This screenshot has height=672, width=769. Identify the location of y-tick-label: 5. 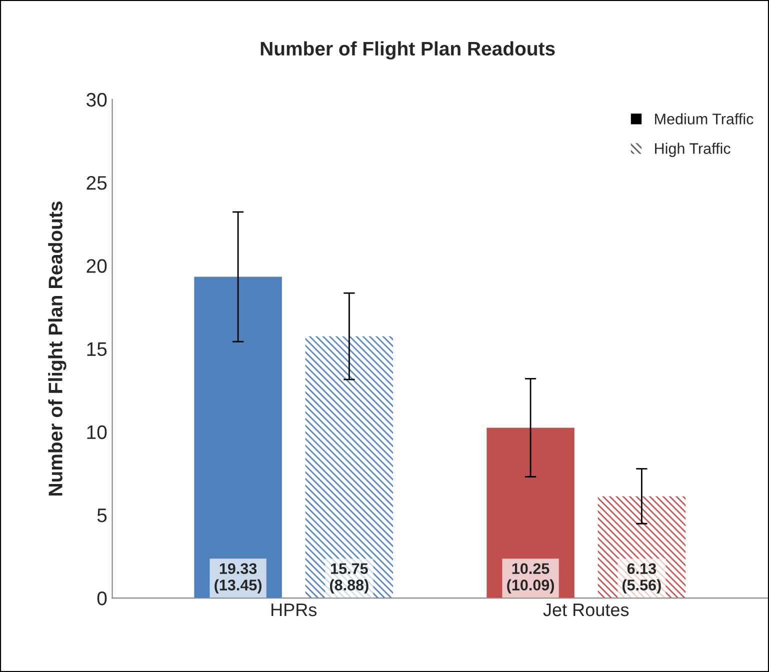
(102, 515).